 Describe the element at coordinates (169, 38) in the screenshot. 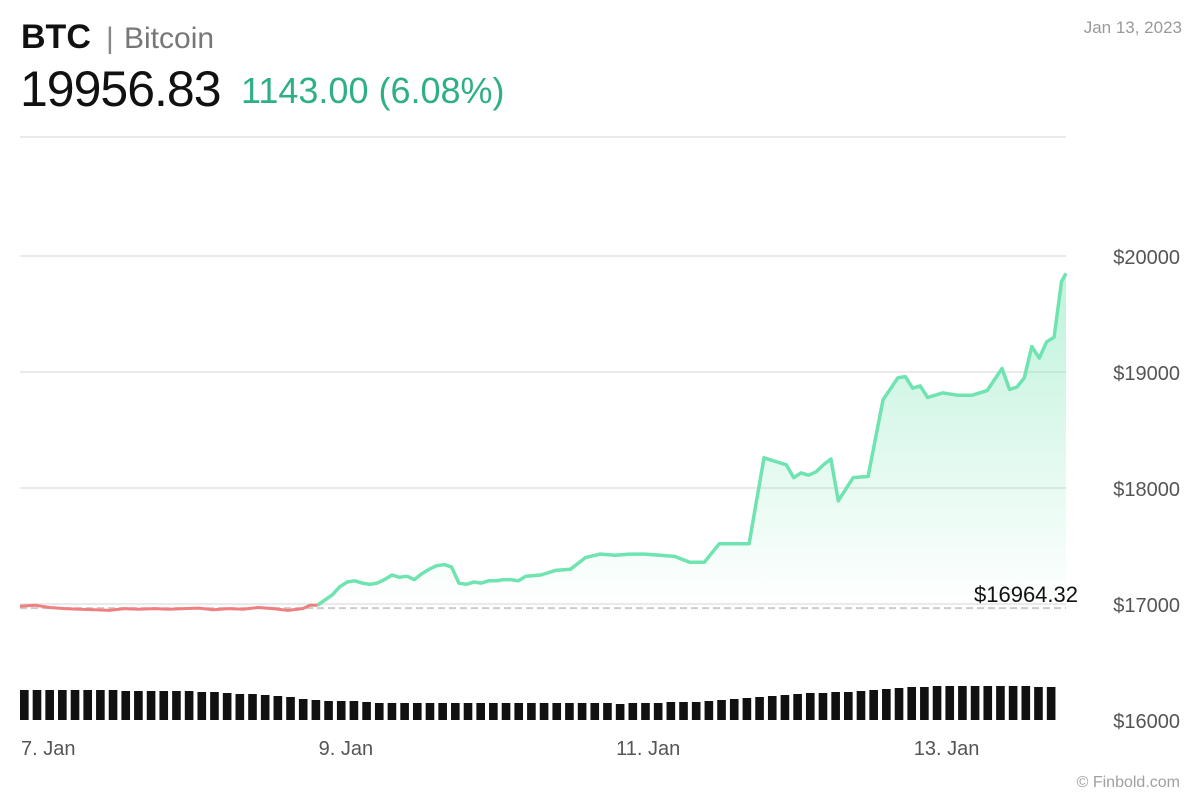

I see `coin-name: Bitcoin` at that location.